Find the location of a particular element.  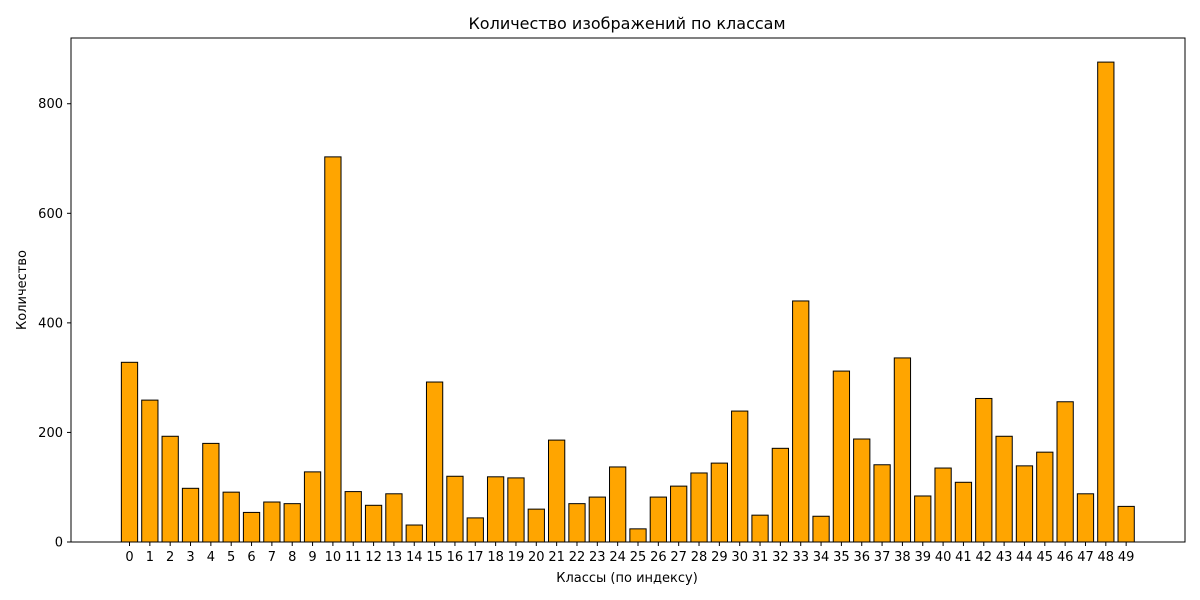

x-tick-label: 1 is located at coordinates (150, 557).